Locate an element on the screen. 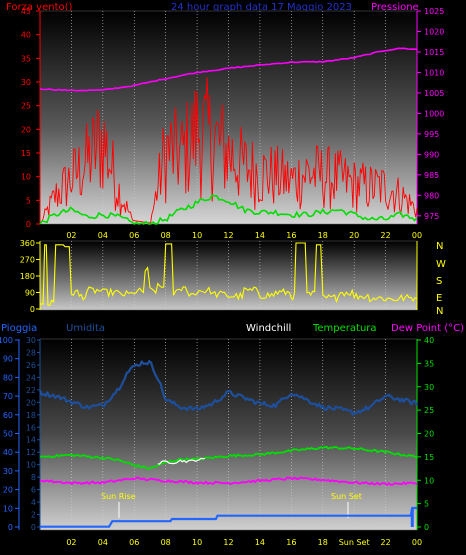  rain-axis-label: 10 is located at coordinates (8, 508).